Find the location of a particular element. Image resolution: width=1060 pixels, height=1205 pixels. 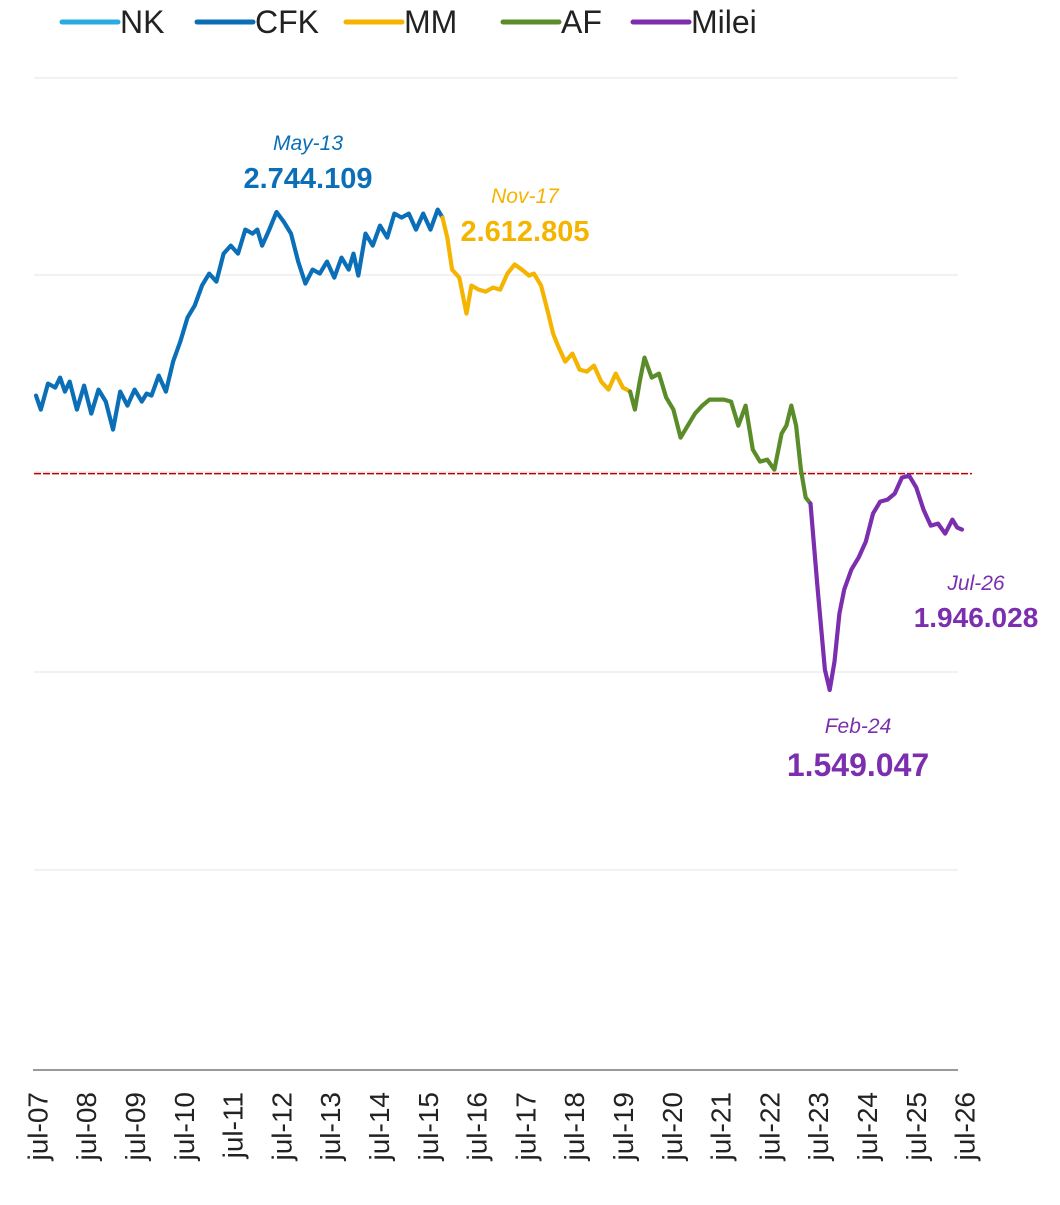

legend-label-mm: MM is located at coordinates (430, 22).